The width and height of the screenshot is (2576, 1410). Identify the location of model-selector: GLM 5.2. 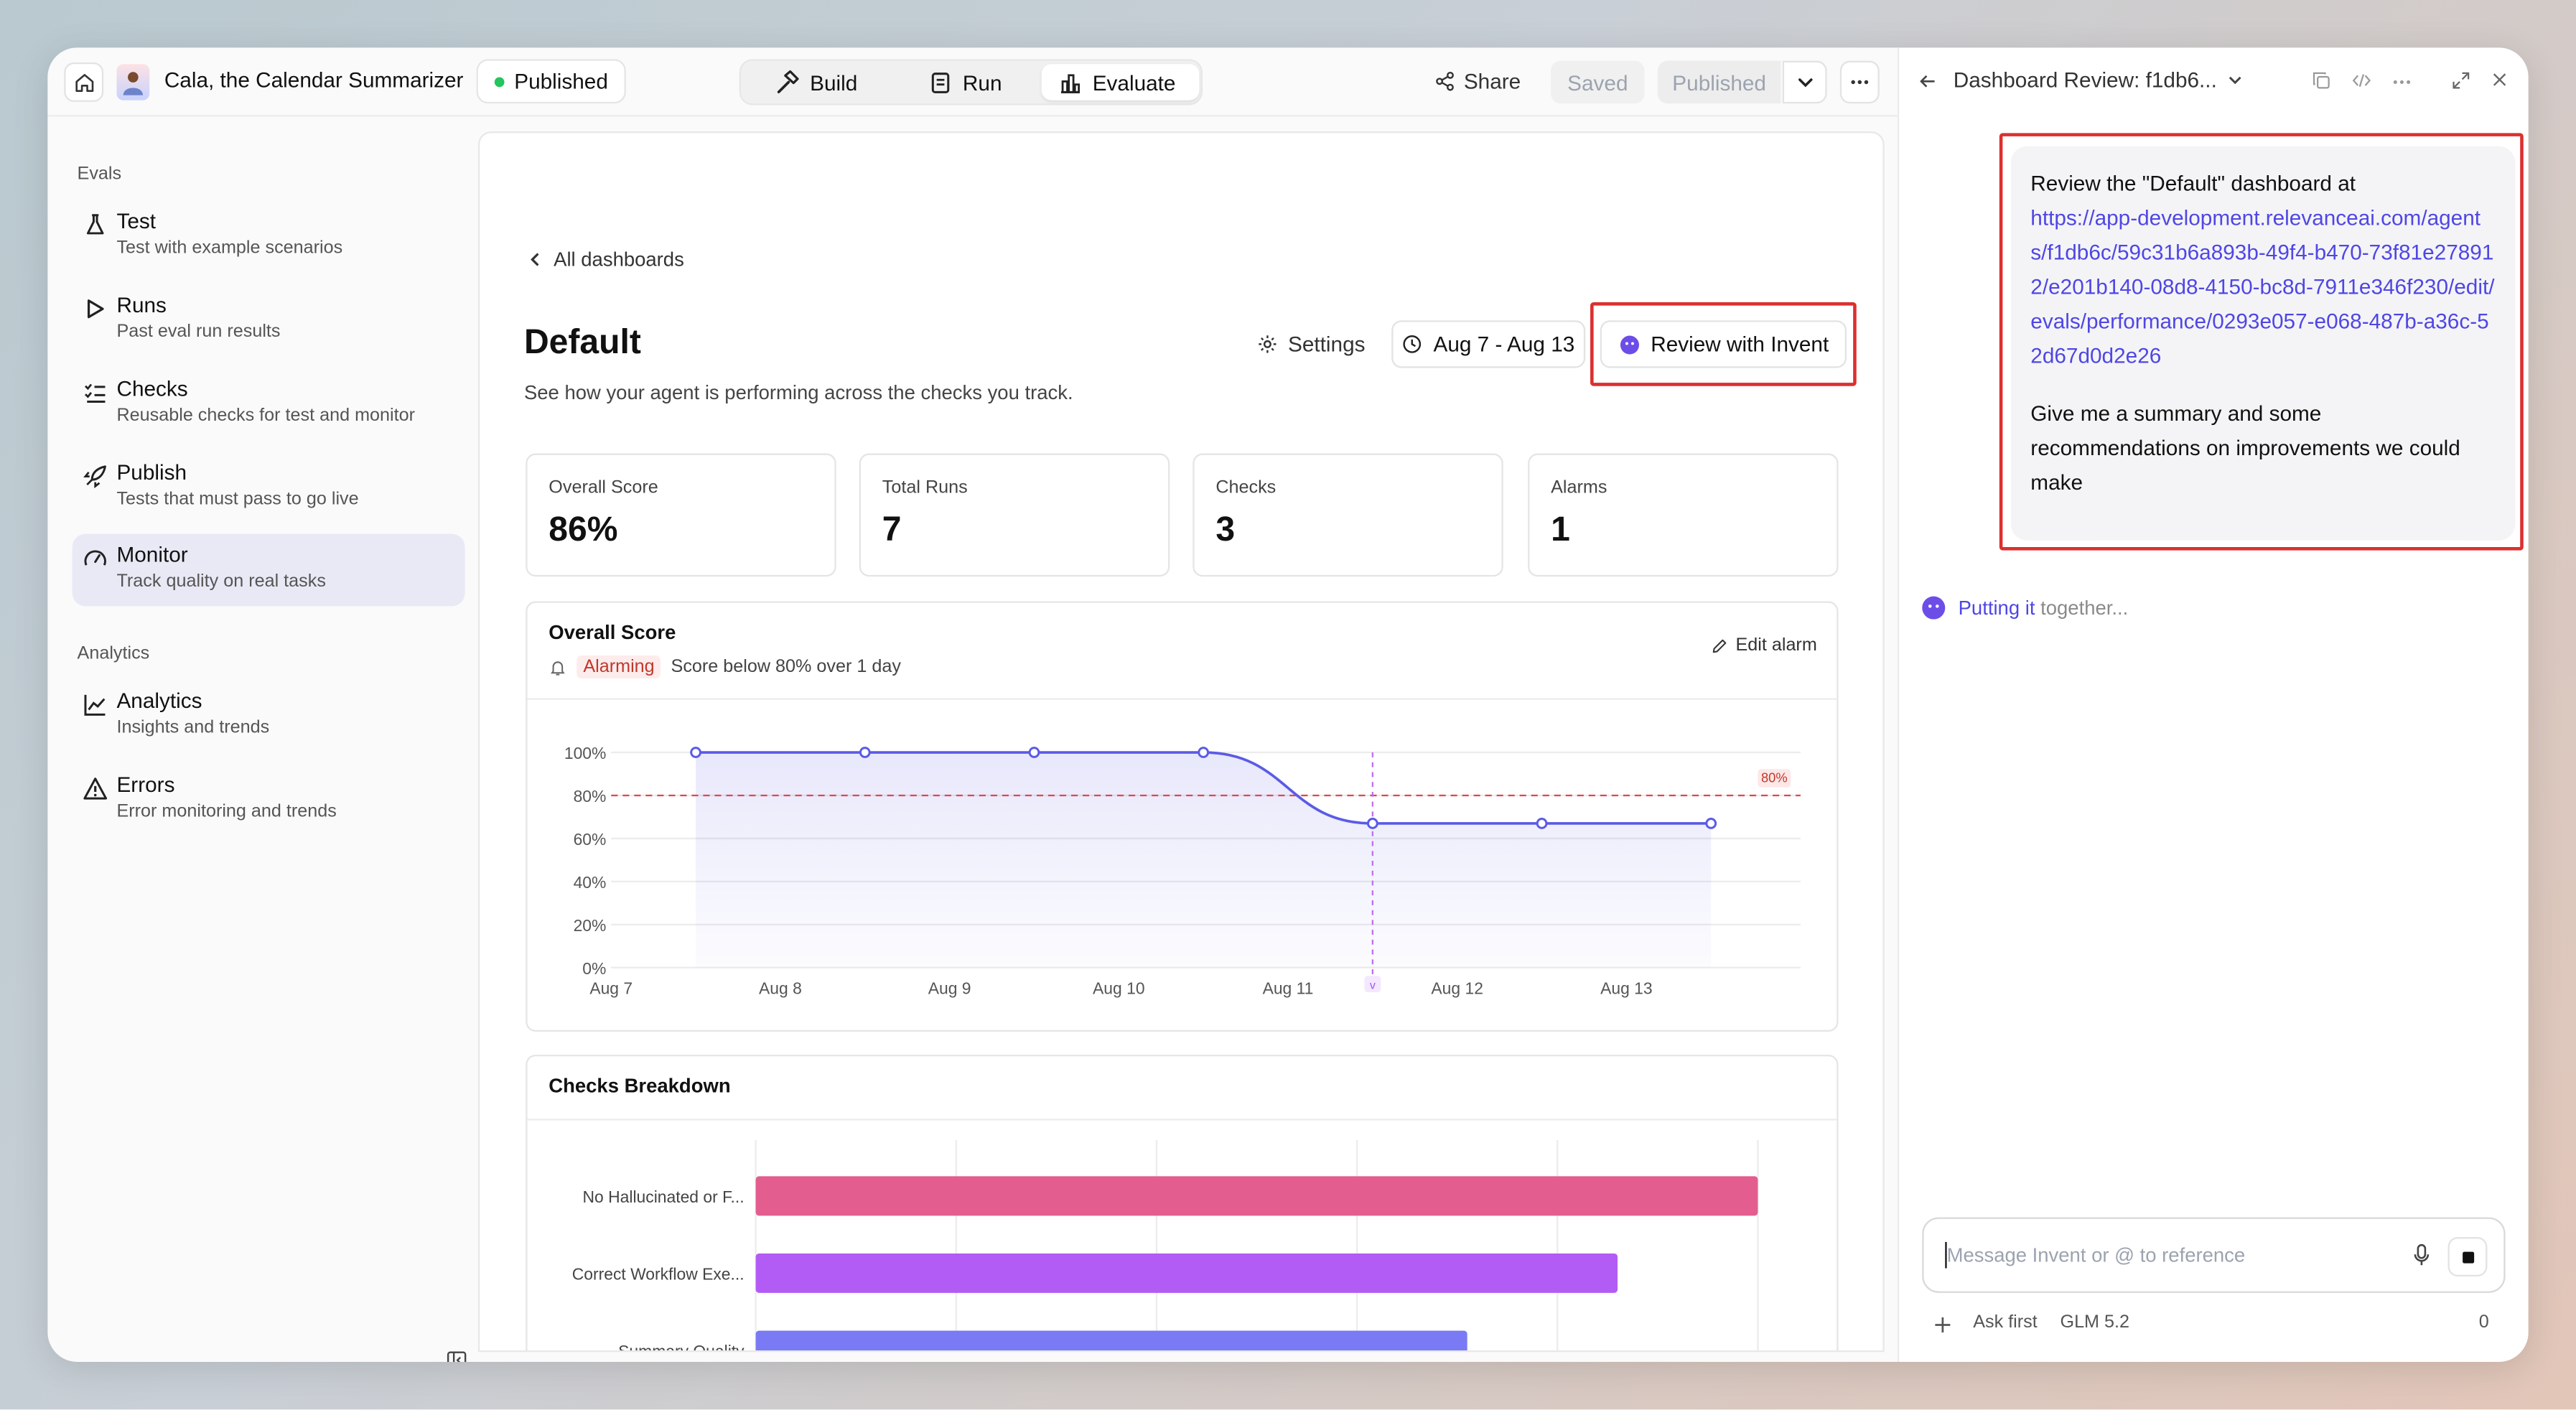
(2095, 1322).